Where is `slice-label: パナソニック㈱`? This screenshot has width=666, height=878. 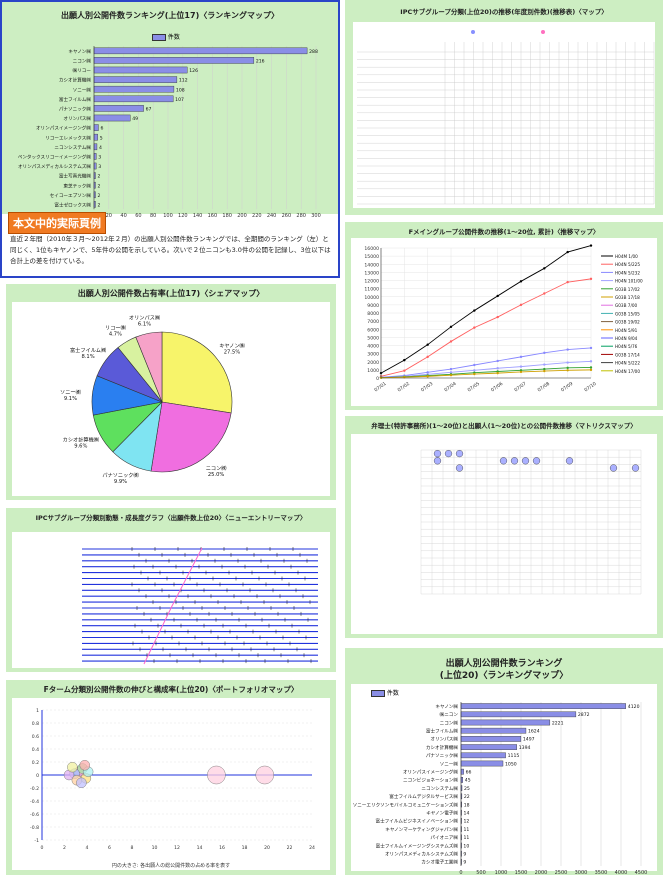 slice-label: パナソニック㈱ is located at coordinates (120, 475).